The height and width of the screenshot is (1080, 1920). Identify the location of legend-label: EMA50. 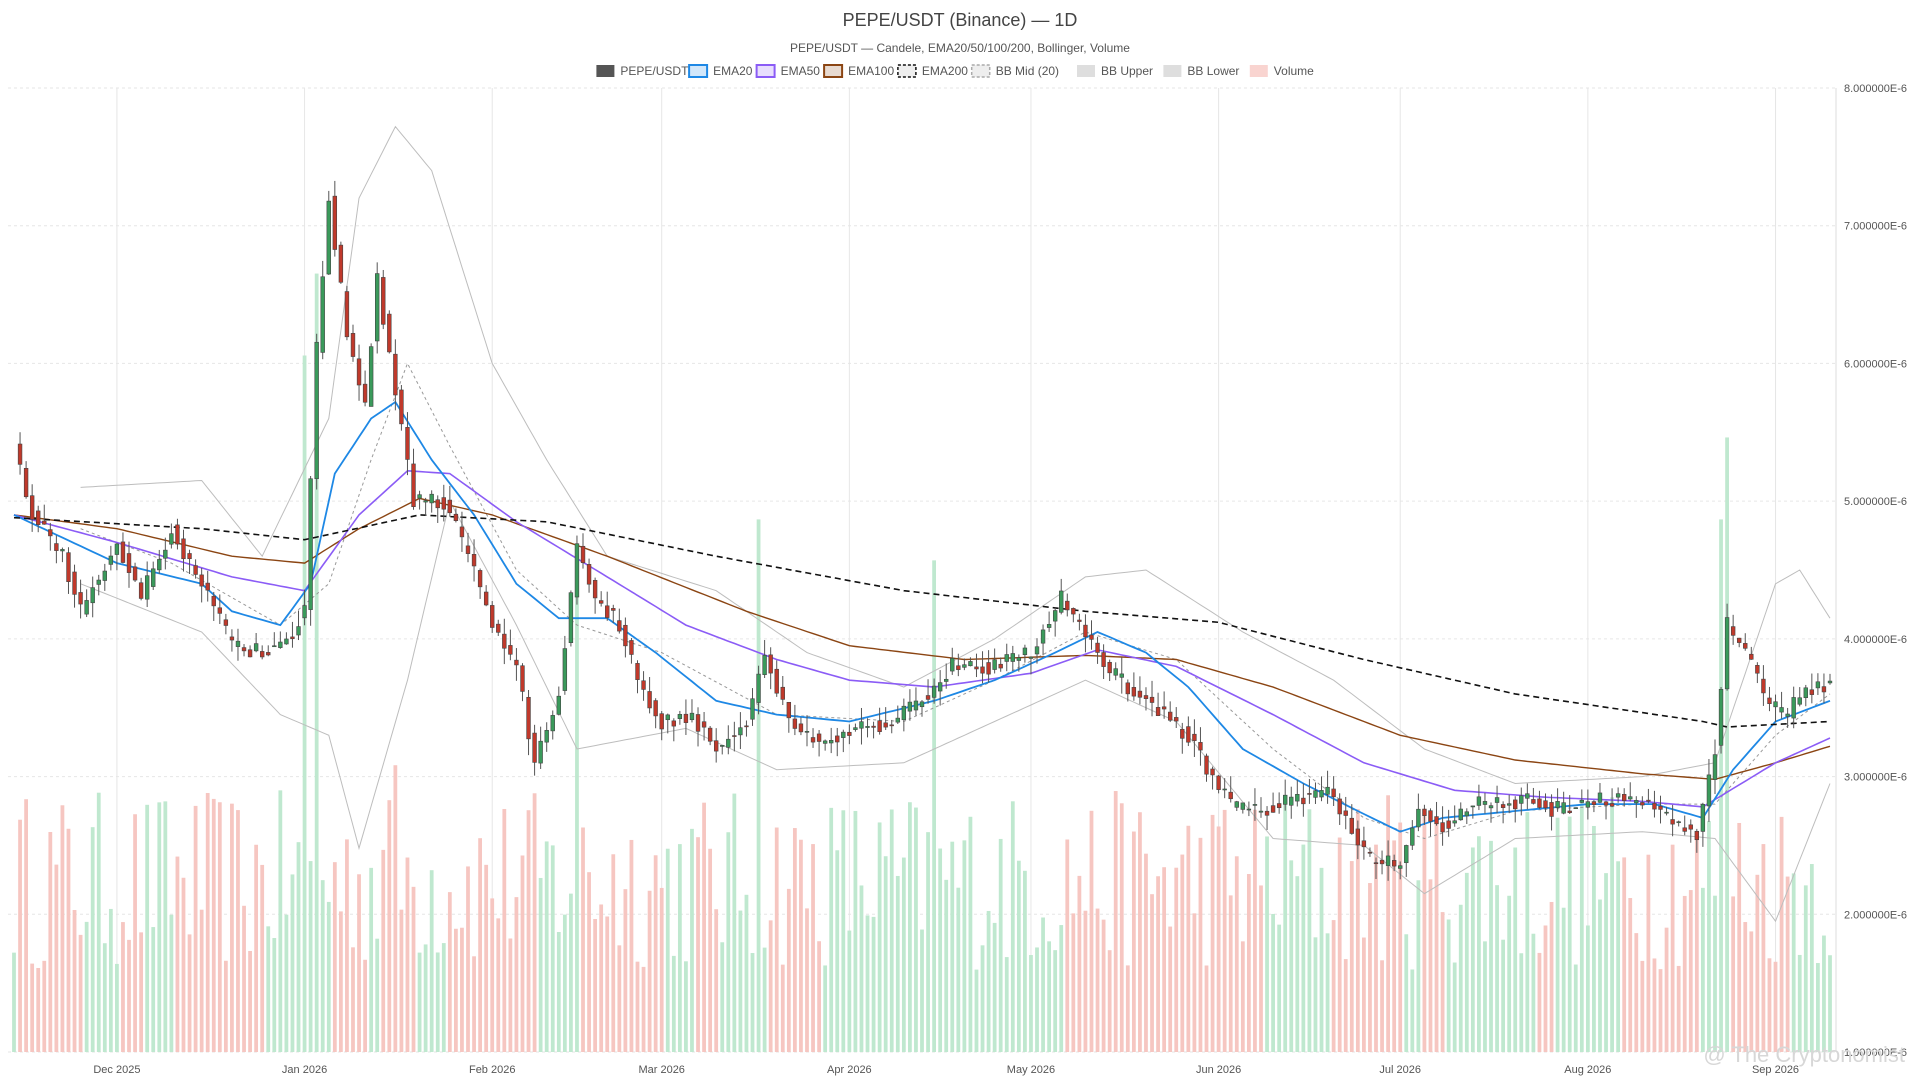
(801, 71).